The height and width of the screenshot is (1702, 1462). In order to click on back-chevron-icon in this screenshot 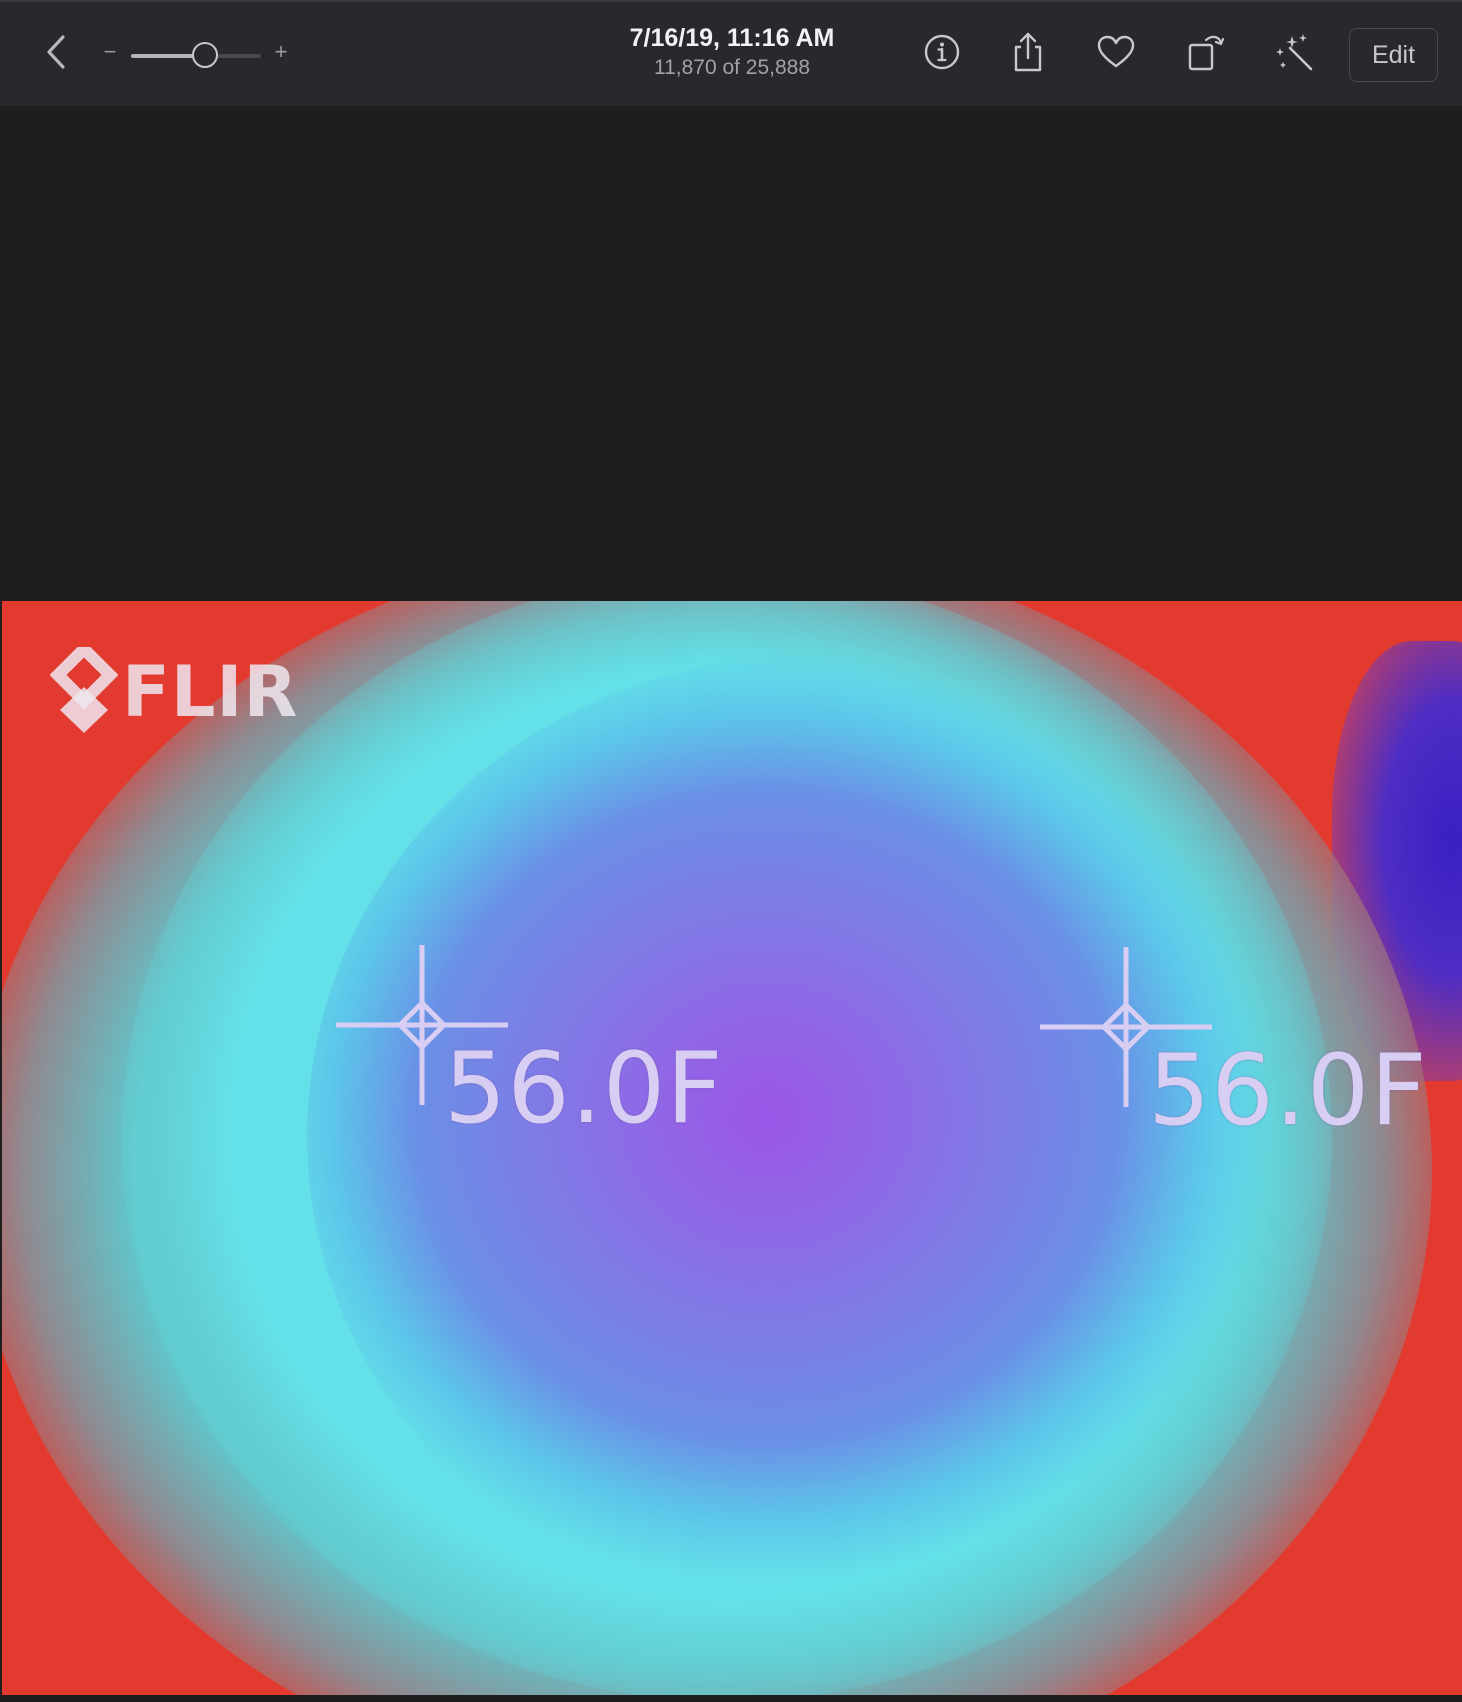, I will do `click(56, 54)`.